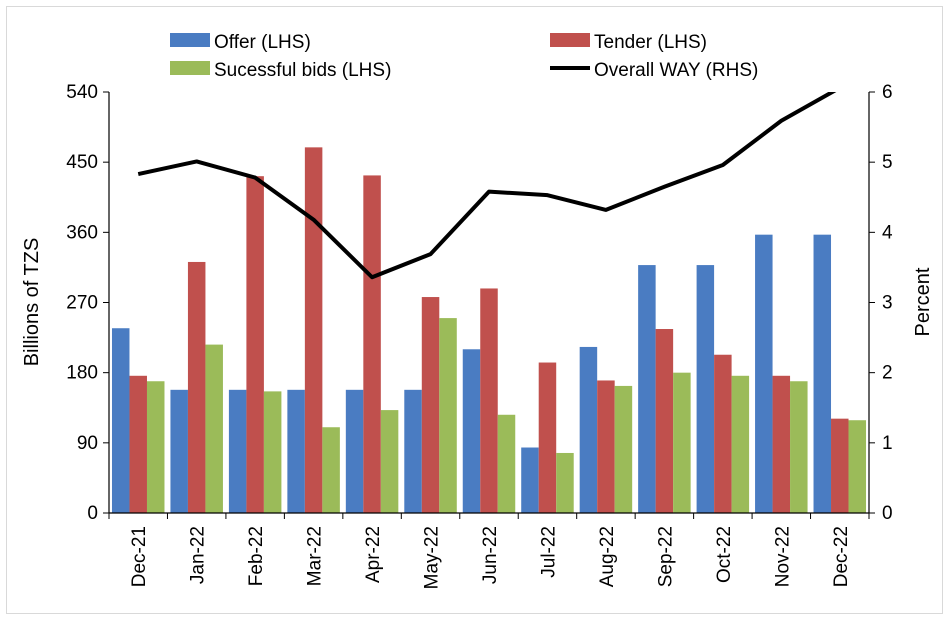 The height and width of the screenshot is (621, 951). Describe the element at coordinates (665, 556) in the screenshot. I see `x-tick-label: Sep-22` at that location.